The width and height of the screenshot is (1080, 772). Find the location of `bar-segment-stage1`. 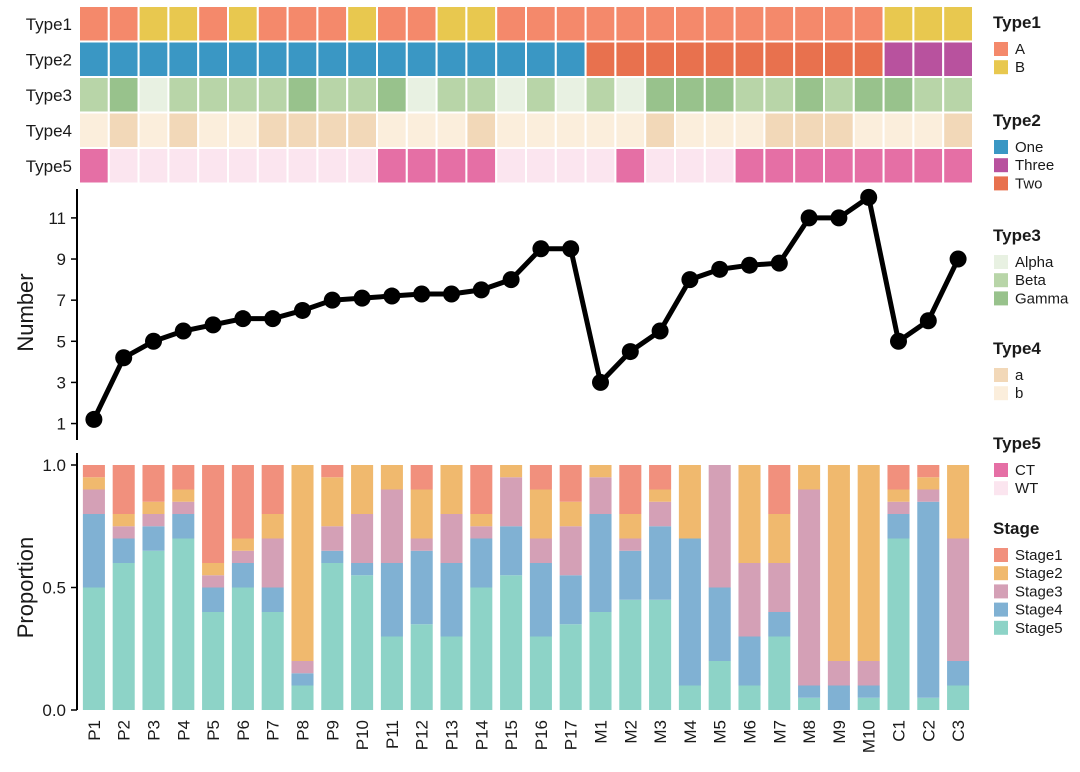

bar-segment-stage1 is located at coordinates (93, 471).